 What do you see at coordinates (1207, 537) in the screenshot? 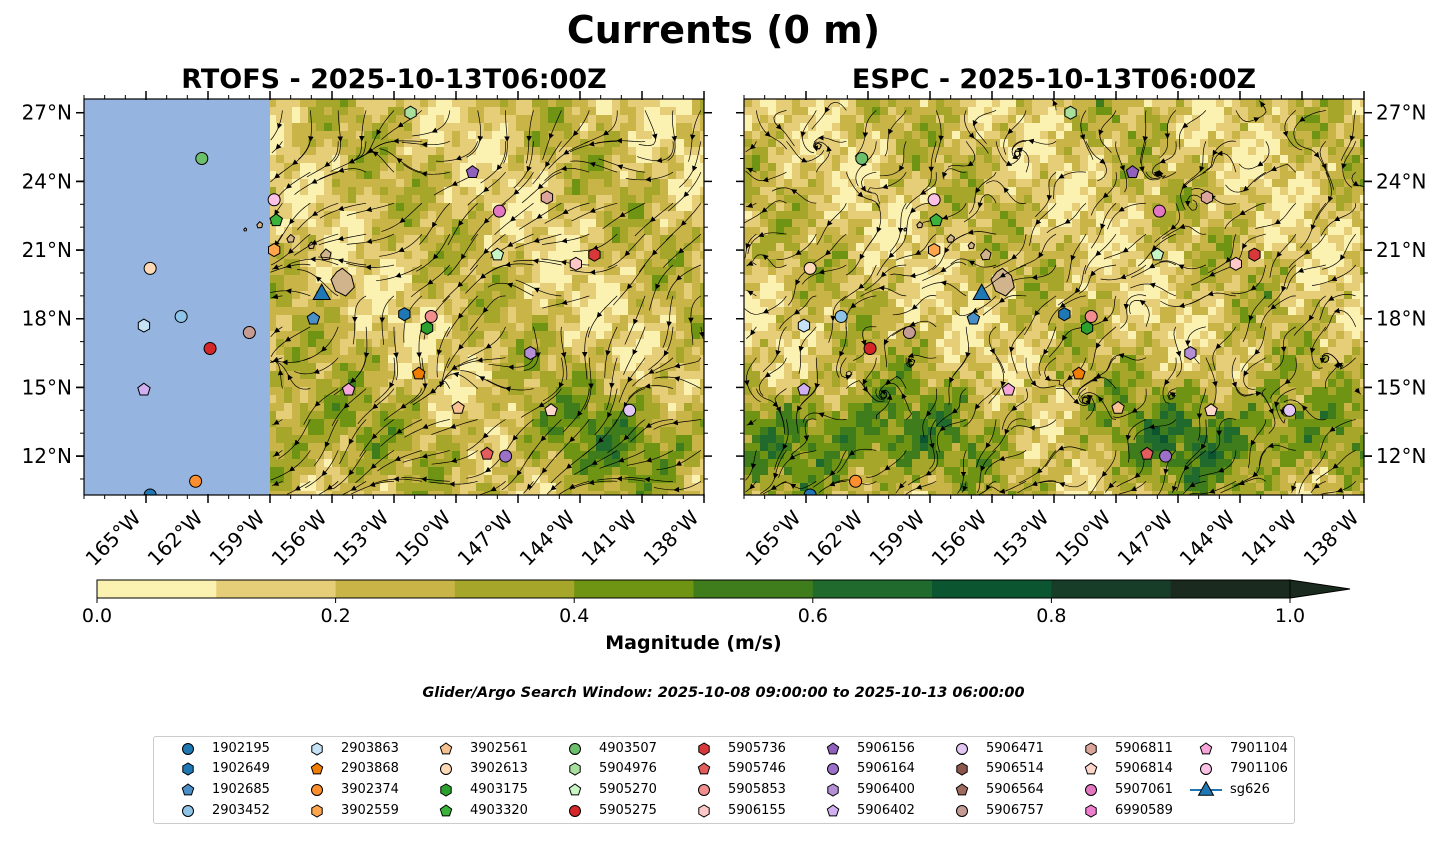
I see `espc-lon-tick-label: 144°W` at bounding box center [1207, 537].